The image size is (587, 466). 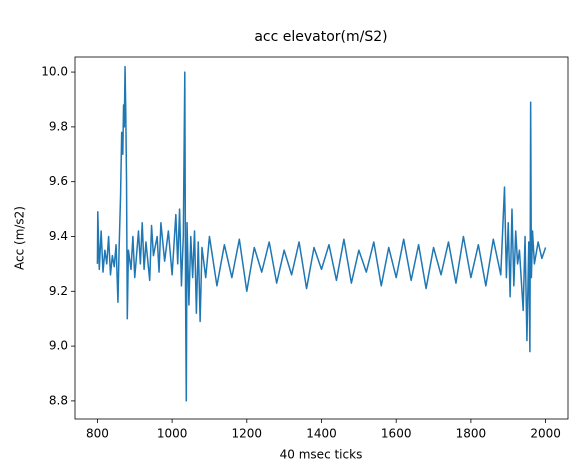 I want to click on y-tick-label: 8.8, so click(x=58, y=400).